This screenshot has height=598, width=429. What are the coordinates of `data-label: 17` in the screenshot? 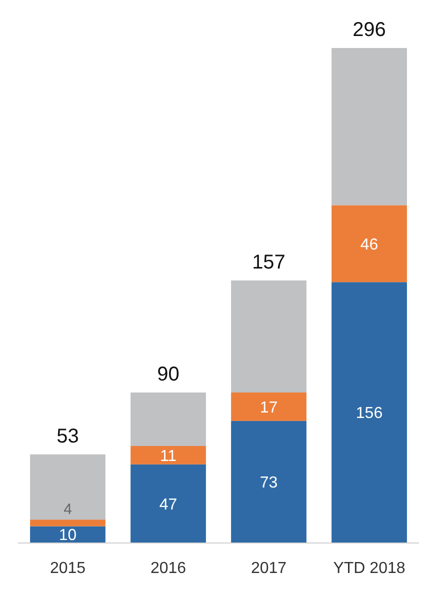 It's located at (269, 407).